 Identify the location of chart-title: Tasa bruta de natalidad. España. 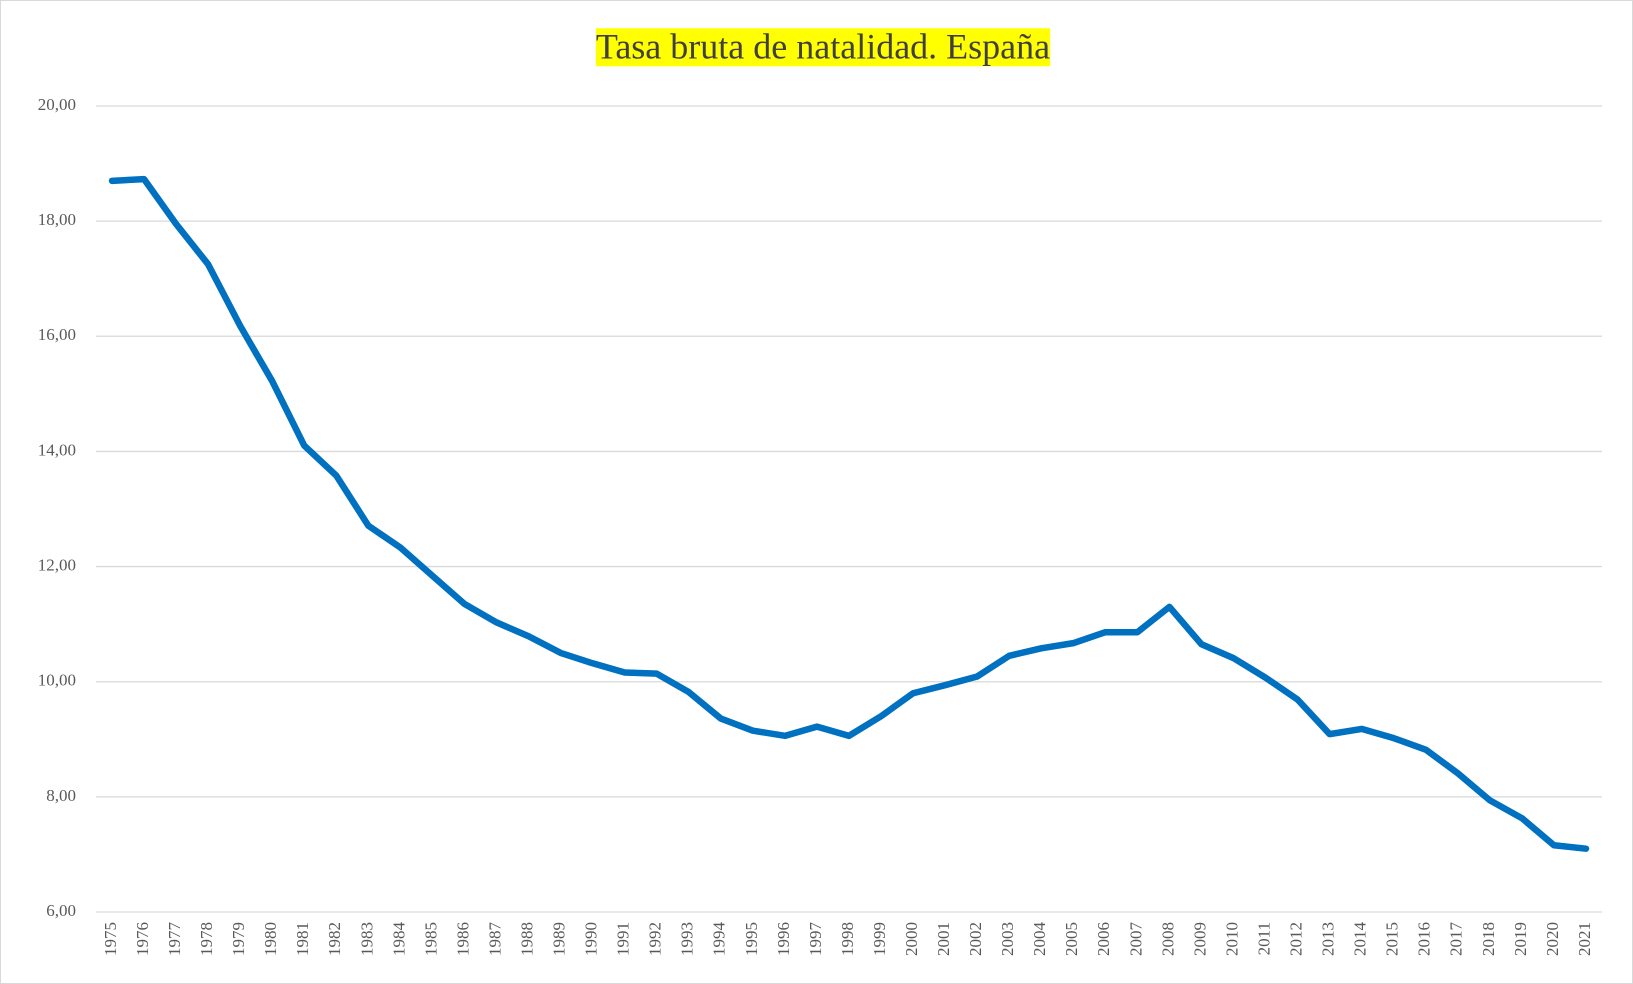
(823, 46).